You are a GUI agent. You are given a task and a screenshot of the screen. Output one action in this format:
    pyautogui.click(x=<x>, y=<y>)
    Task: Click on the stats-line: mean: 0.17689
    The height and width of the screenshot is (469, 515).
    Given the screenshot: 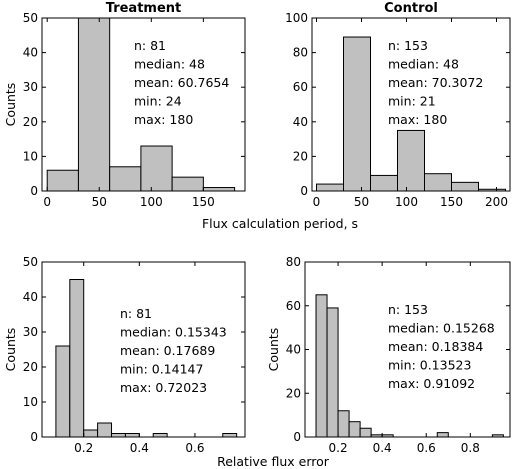 What is the action you would take?
    pyautogui.click(x=167, y=350)
    